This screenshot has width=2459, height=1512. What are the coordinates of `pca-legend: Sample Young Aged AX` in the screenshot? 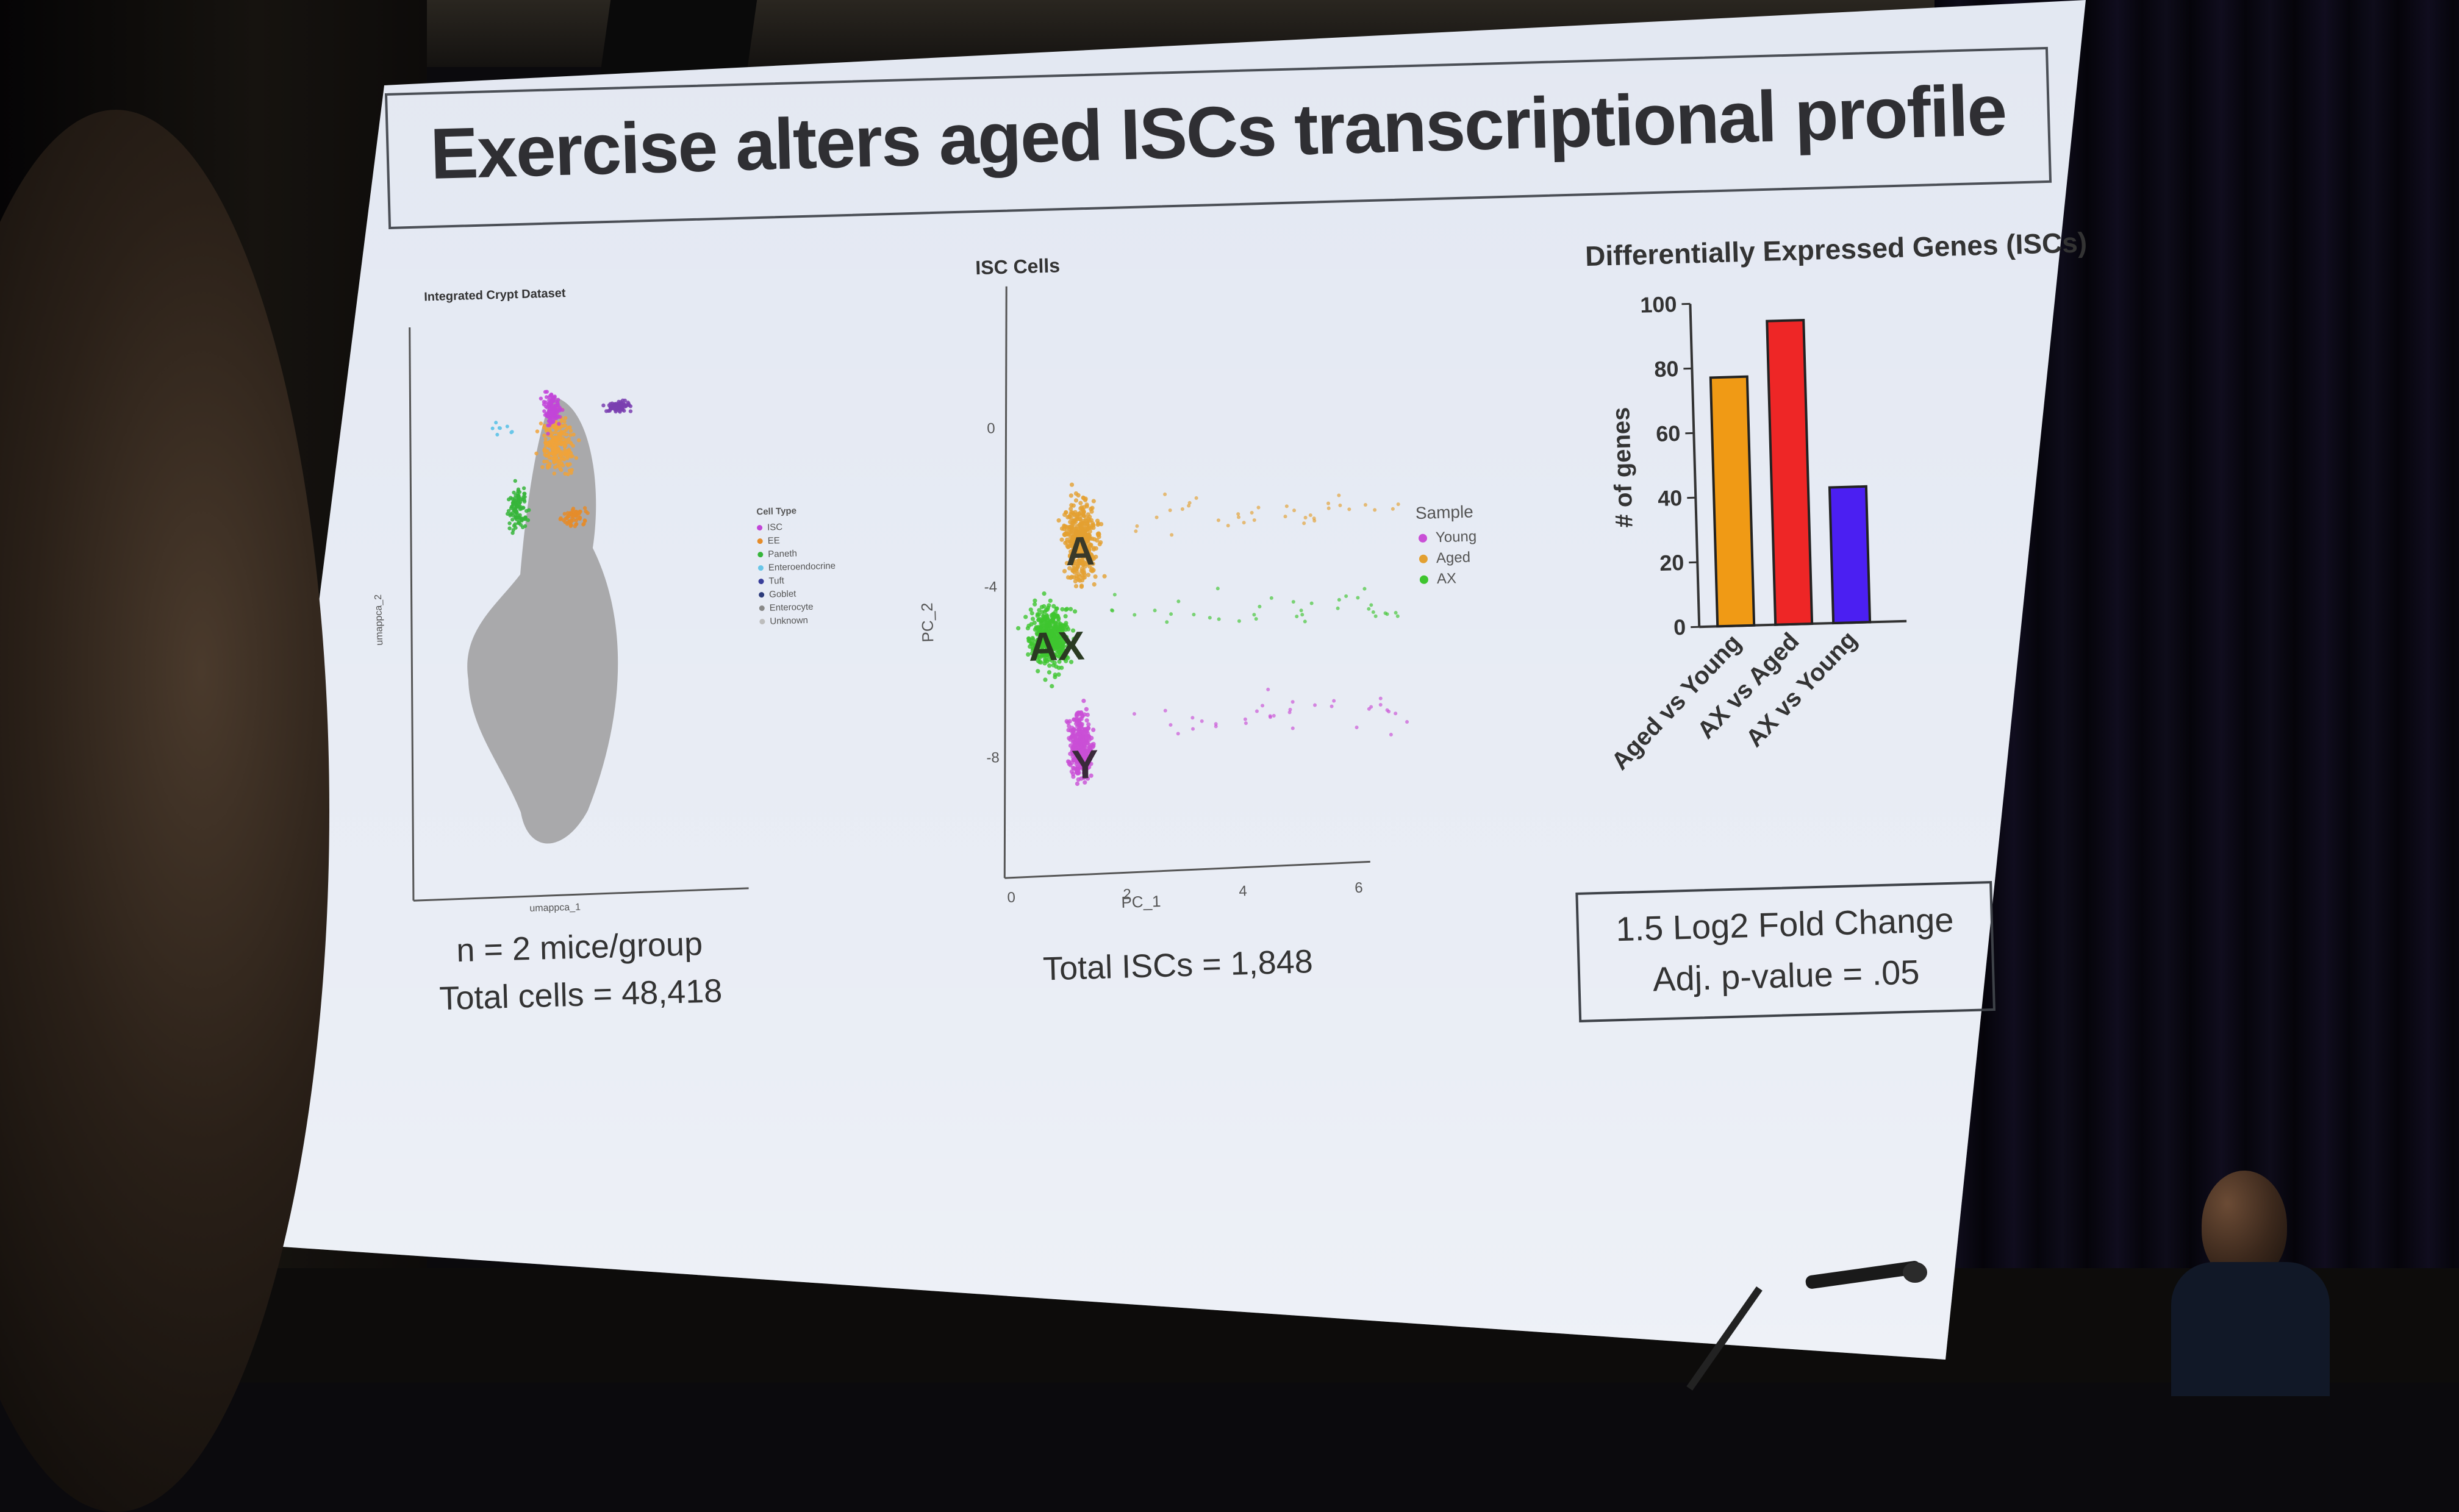 It's located at (1446, 546).